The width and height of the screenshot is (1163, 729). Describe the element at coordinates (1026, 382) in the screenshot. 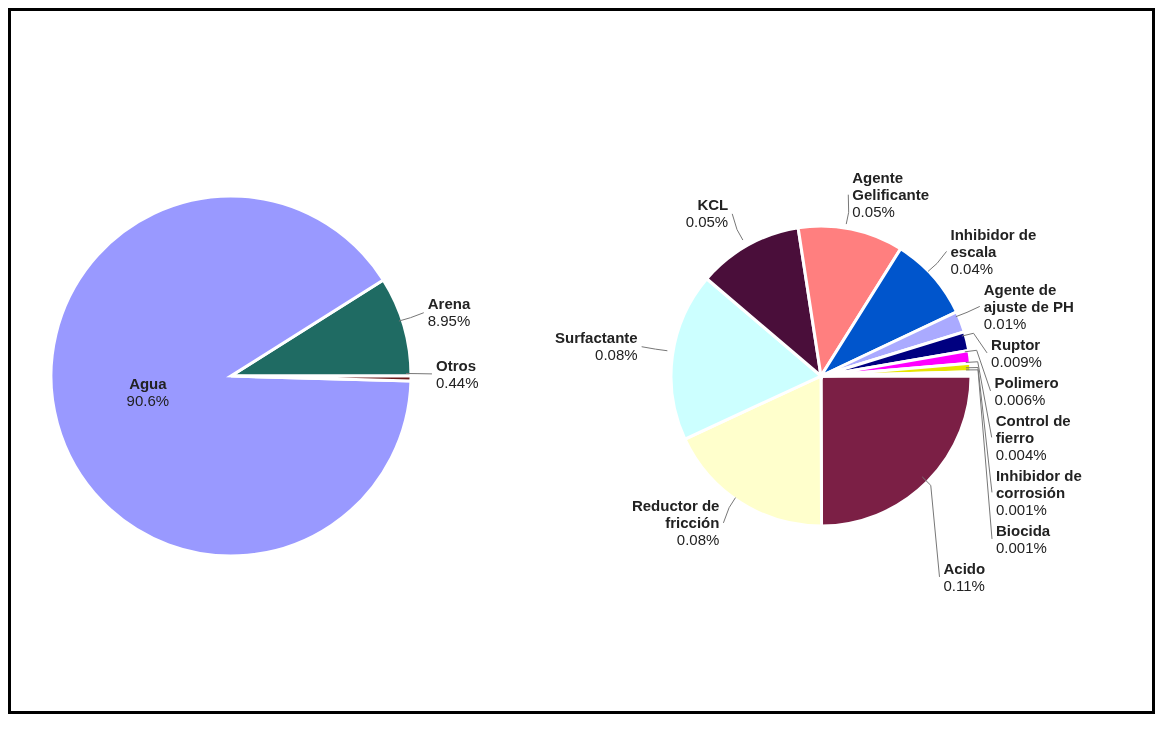

I see `slice-label: Polimero` at that location.